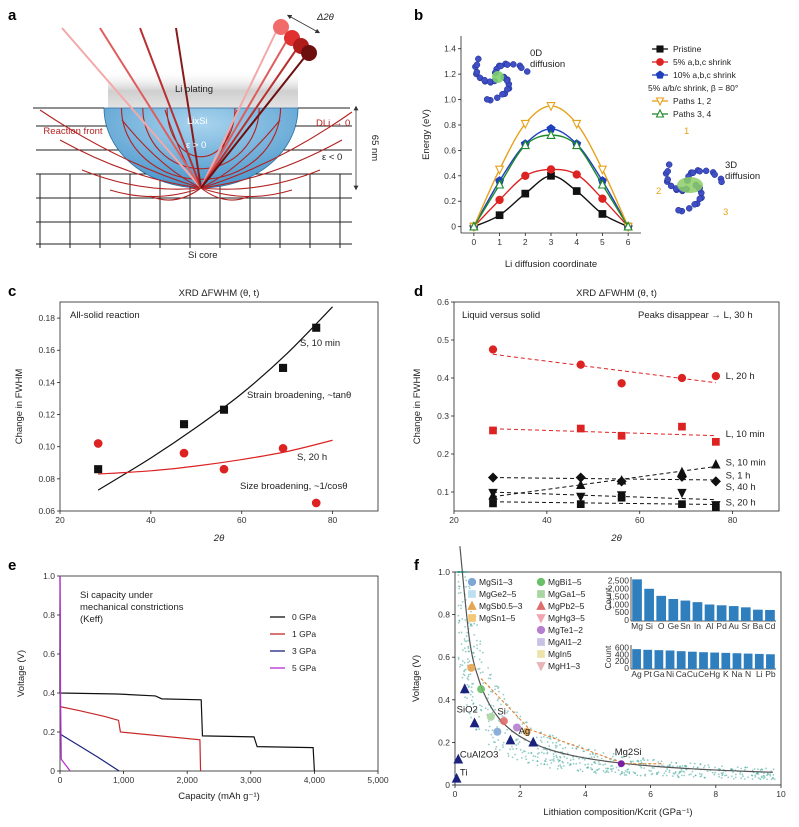  What do you see at coordinates (248, 119) in the screenshot?
I see `diffracted-beam` at bounding box center [248, 119].